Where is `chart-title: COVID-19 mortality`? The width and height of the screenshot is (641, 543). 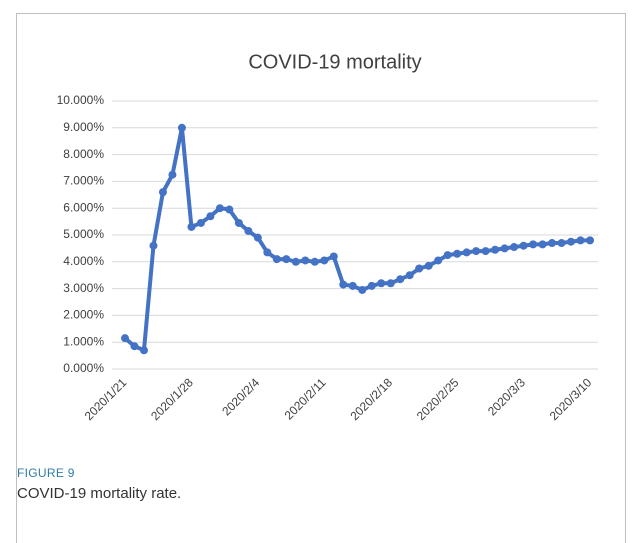
chart-title: COVID-19 mortality is located at coordinates (334, 62).